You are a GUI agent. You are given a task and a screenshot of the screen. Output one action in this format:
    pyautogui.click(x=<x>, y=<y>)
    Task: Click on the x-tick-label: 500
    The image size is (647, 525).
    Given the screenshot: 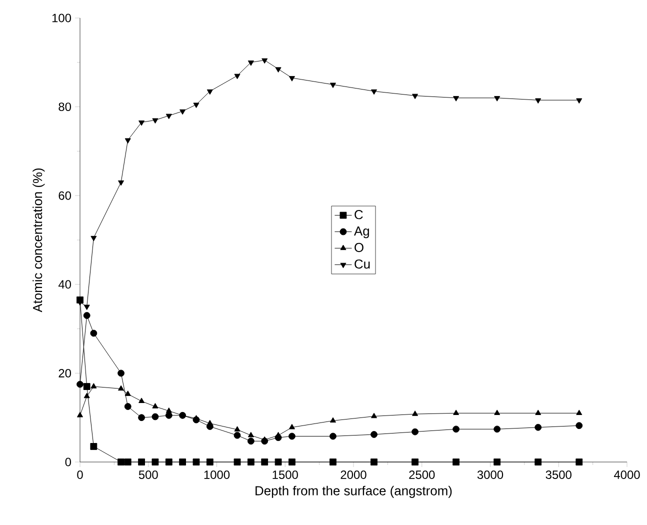 What is the action you would take?
    pyautogui.click(x=148, y=474)
    